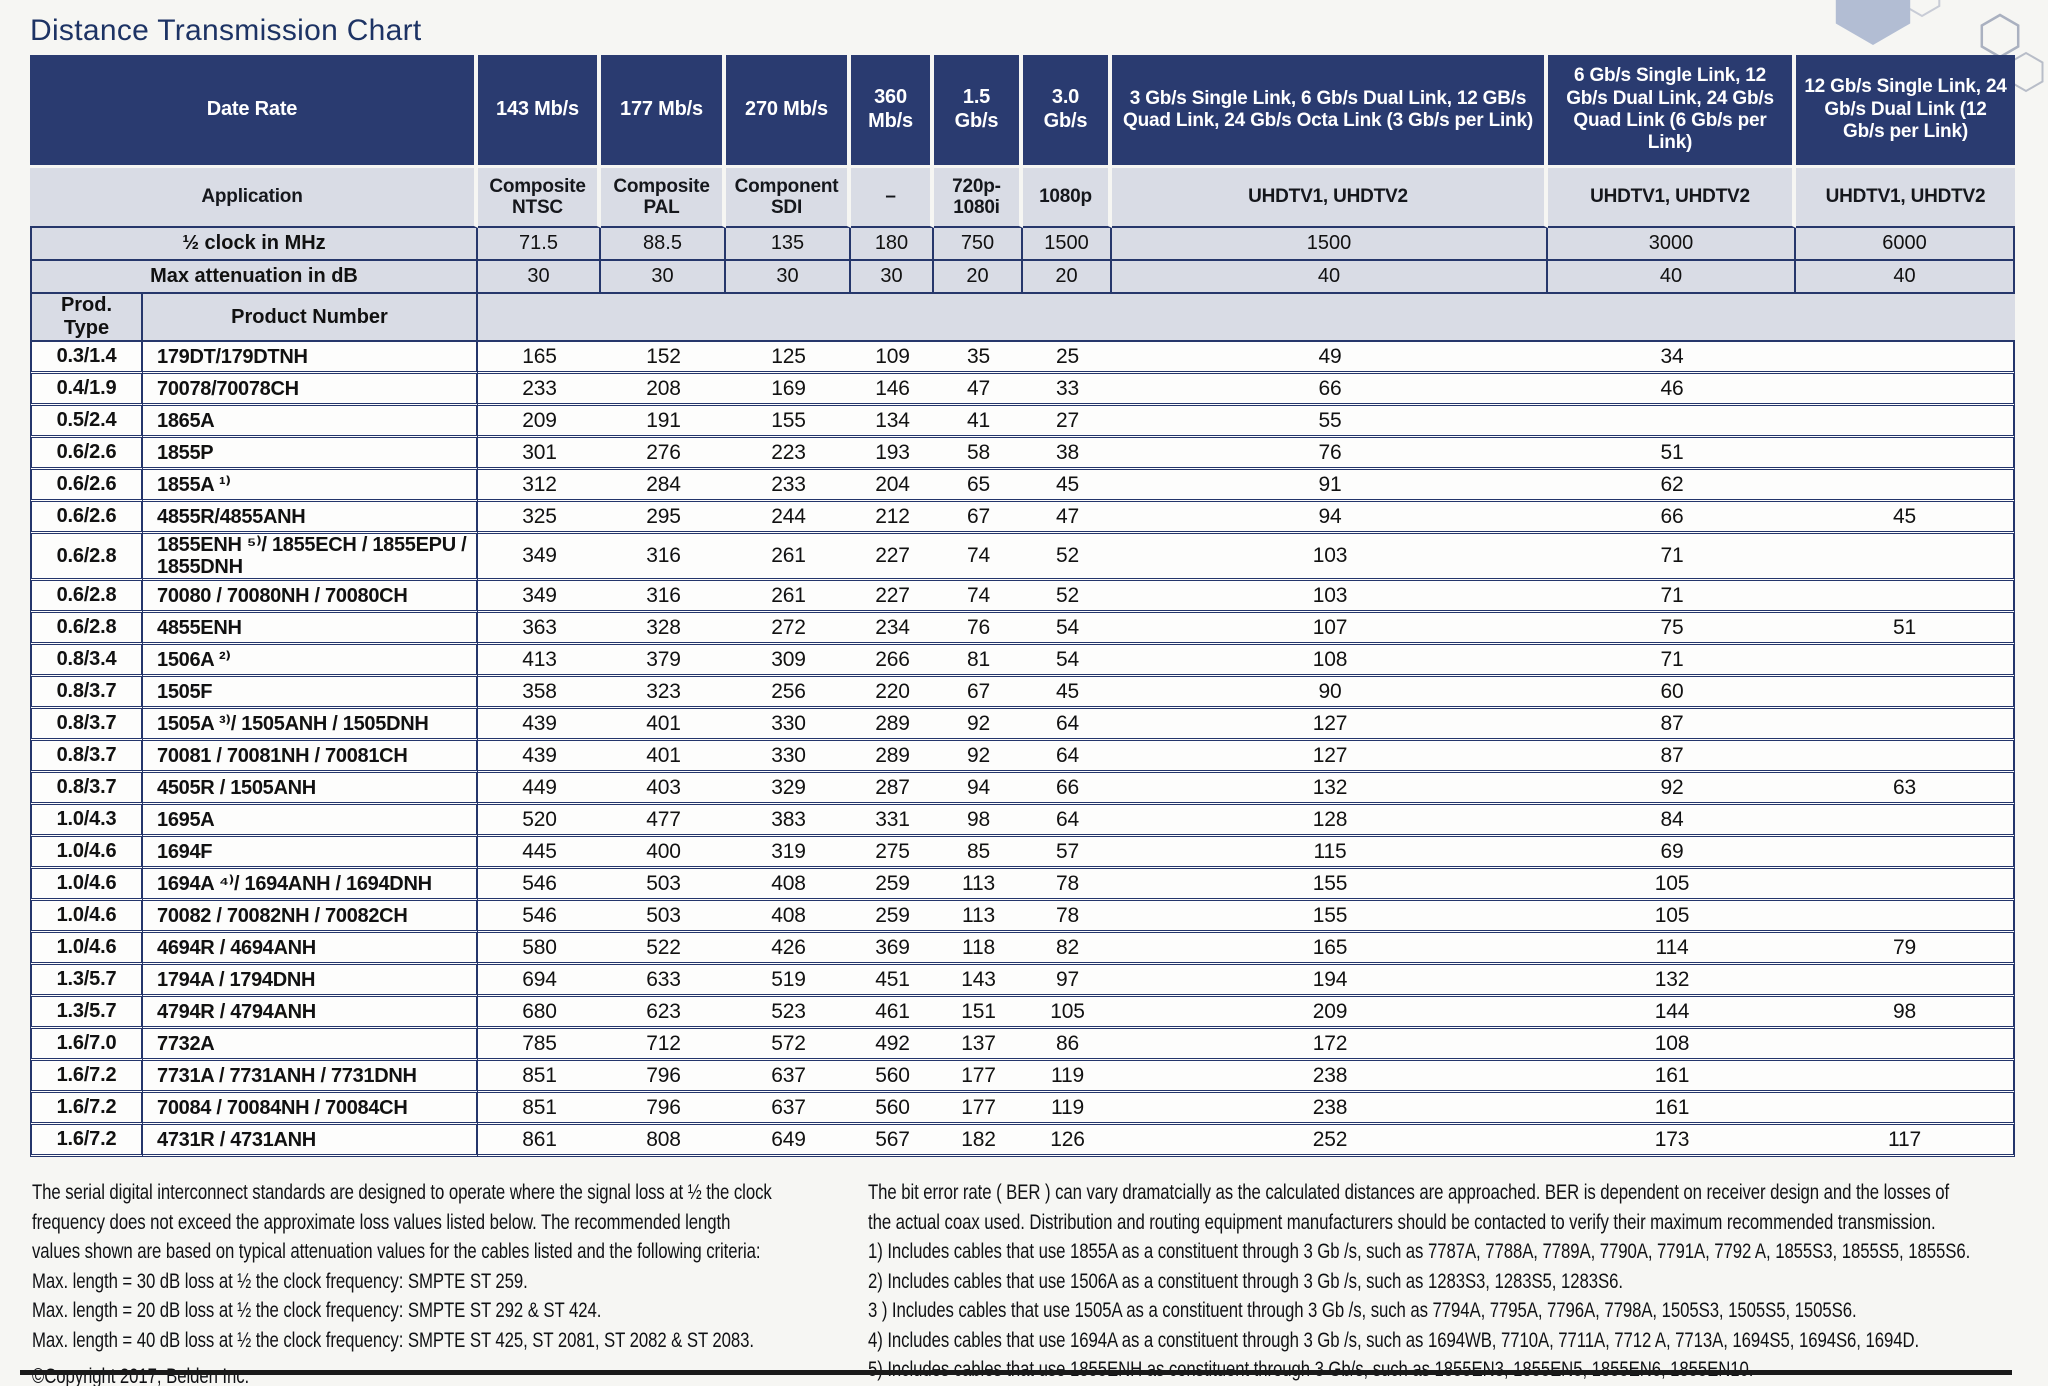  What do you see at coordinates (539, 981) in the screenshot?
I see `distance-value-cell: 694` at bounding box center [539, 981].